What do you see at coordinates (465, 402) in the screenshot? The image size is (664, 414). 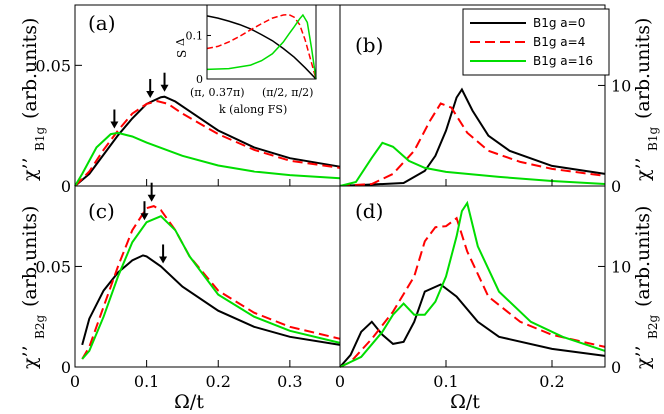 I see `x-axis-title-right: Ω/t` at bounding box center [465, 402].